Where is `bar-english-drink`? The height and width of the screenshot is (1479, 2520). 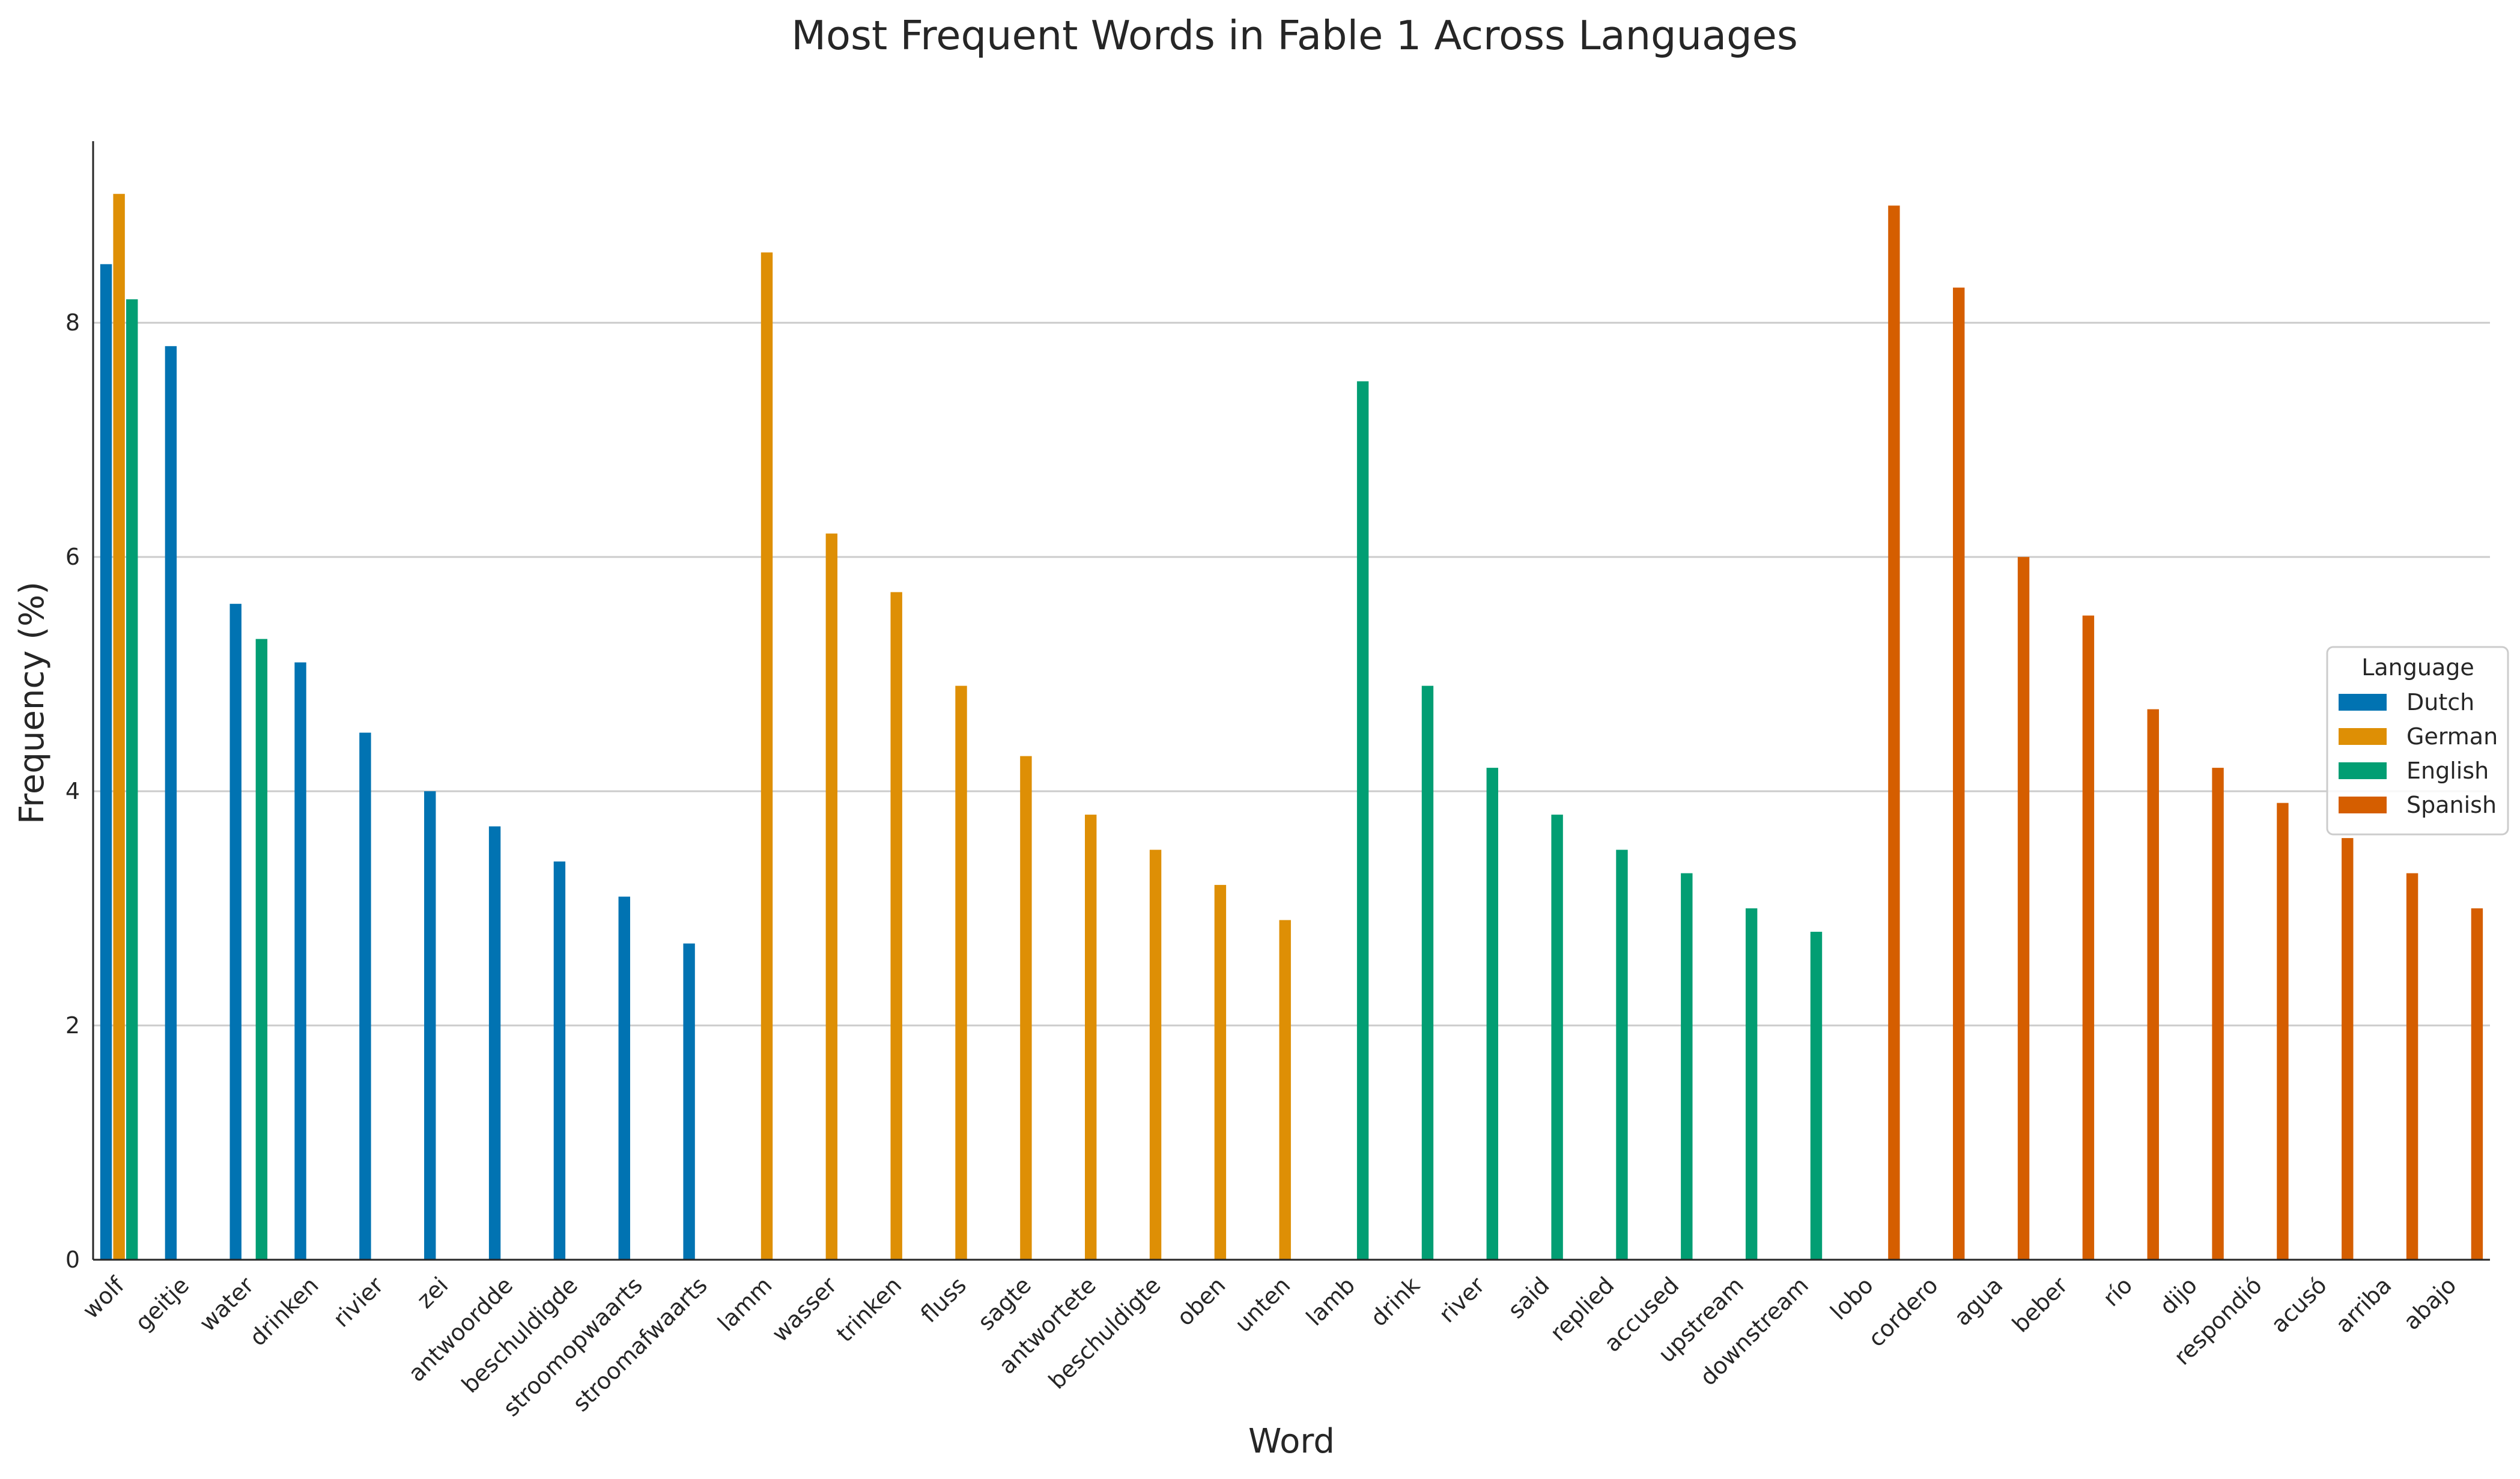 bar-english-drink is located at coordinates (1427, 973).